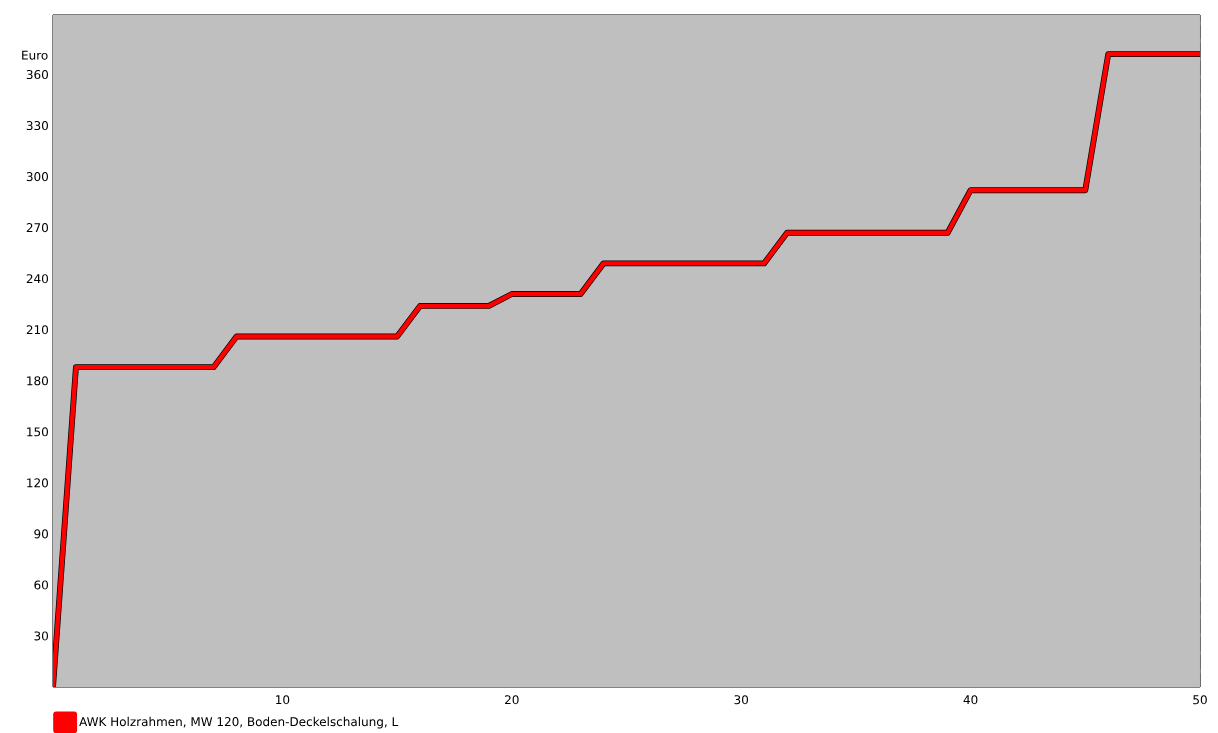  I want to click on y-tick-label: 90, so click(41, 534).